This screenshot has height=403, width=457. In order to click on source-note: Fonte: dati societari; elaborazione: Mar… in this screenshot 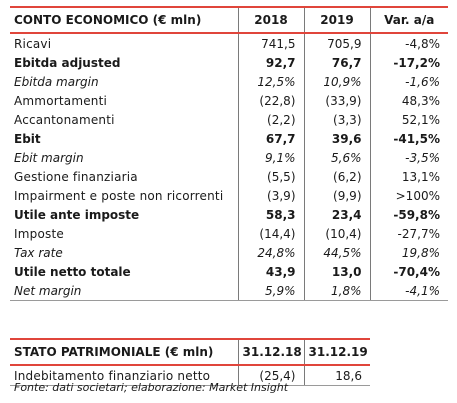, I will do `click(151, 387)`.